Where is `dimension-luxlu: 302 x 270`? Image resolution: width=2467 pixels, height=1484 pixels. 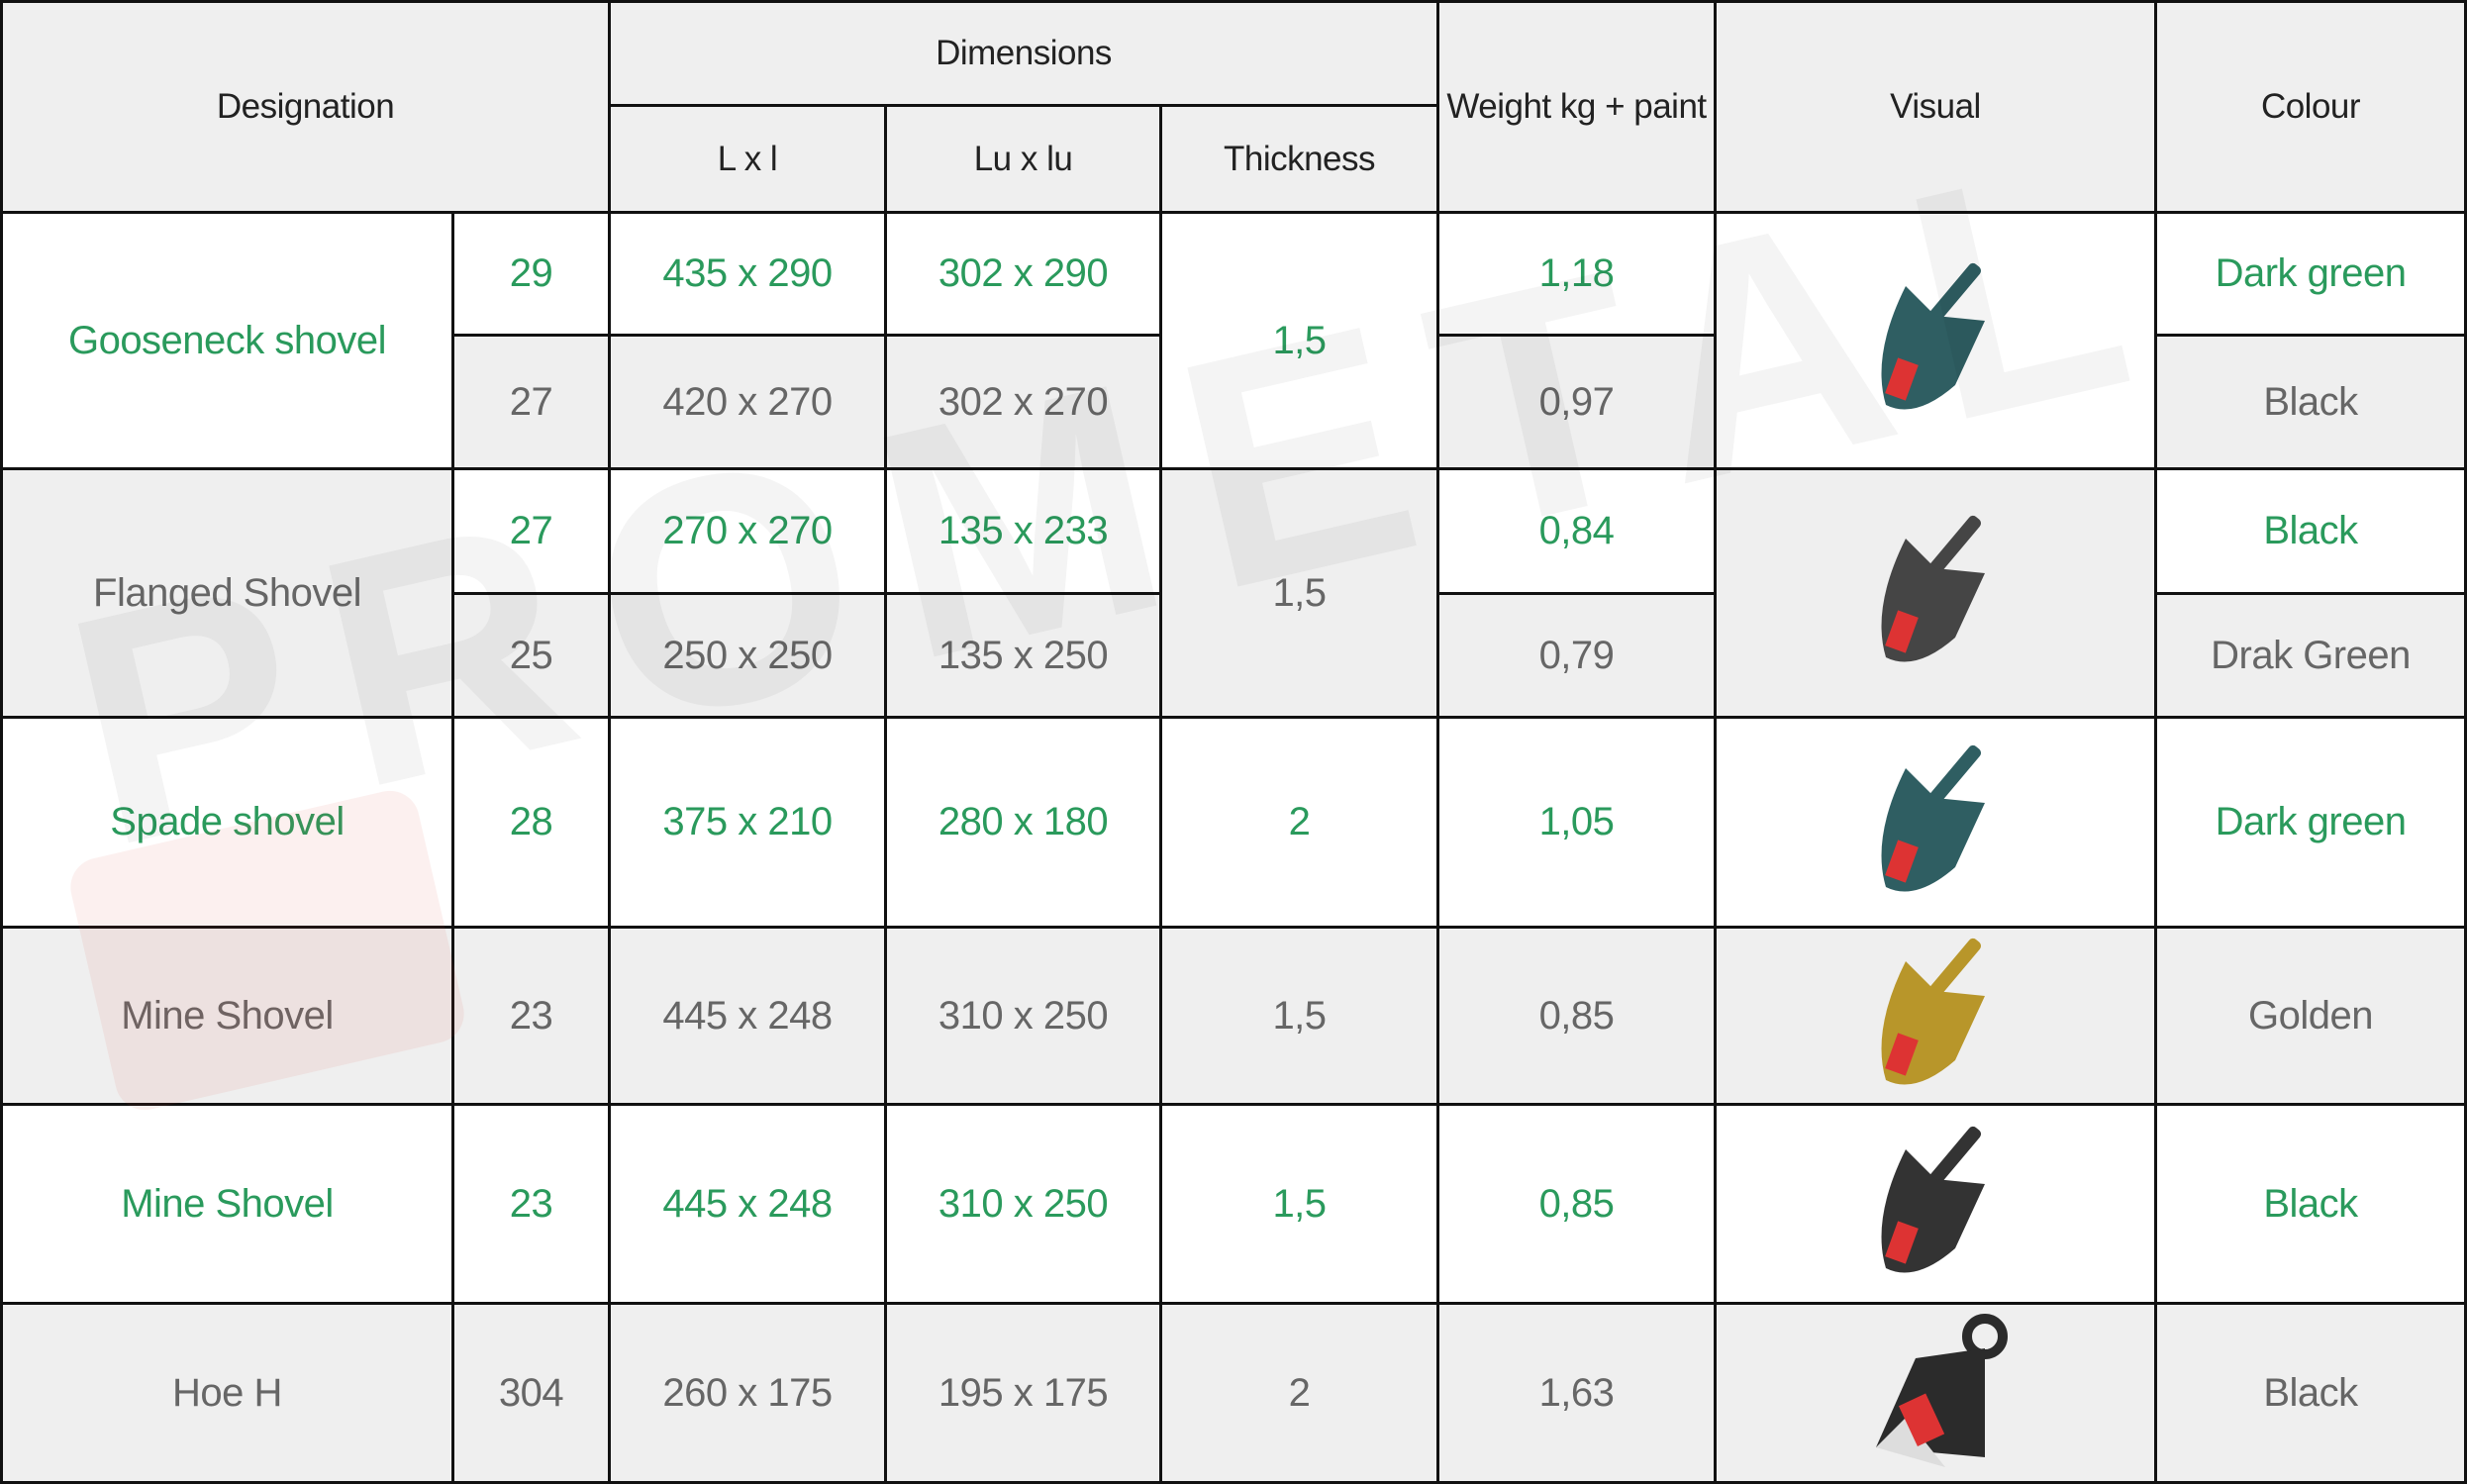 dimension-luxlu: 302 x 270 is located at coordinates (1024, 403).